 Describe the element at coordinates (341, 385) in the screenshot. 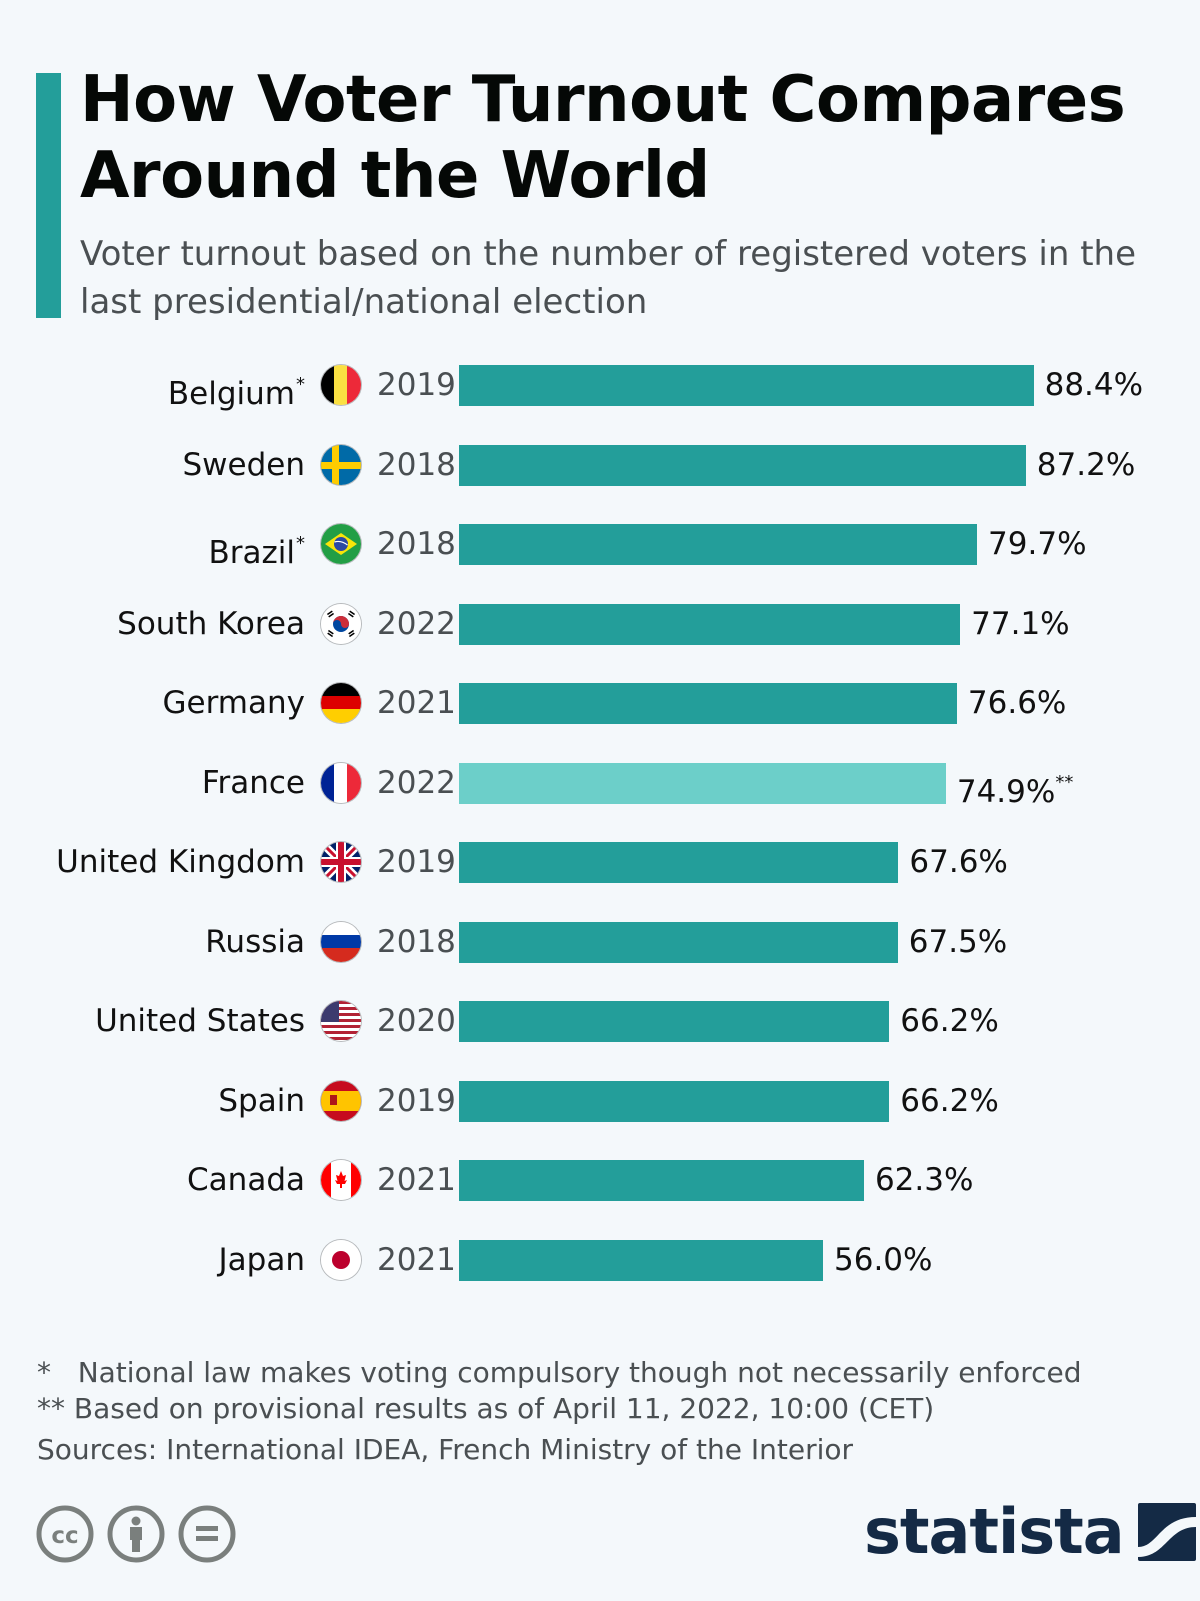

I see `belgium-flag-icon` at that location.